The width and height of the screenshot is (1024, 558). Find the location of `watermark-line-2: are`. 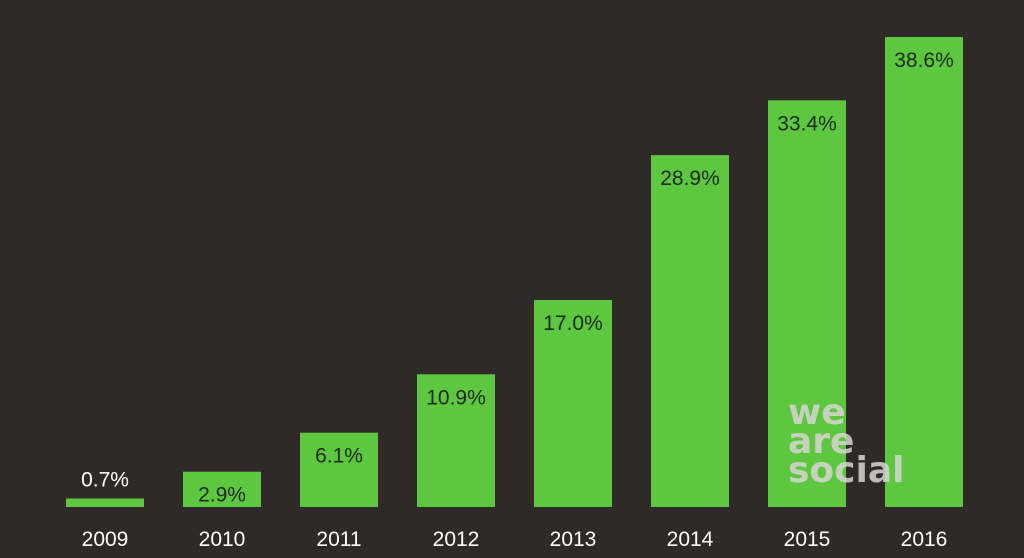

watermark-line-2: are is located at coordinates (821, 441).